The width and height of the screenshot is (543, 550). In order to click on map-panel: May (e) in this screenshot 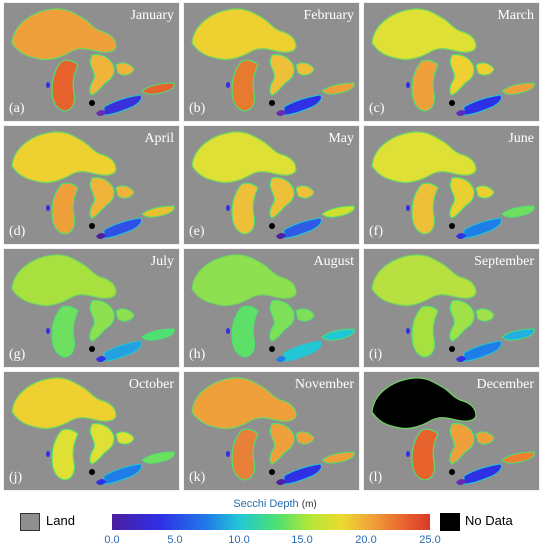, I will do `click(271, 185)`.